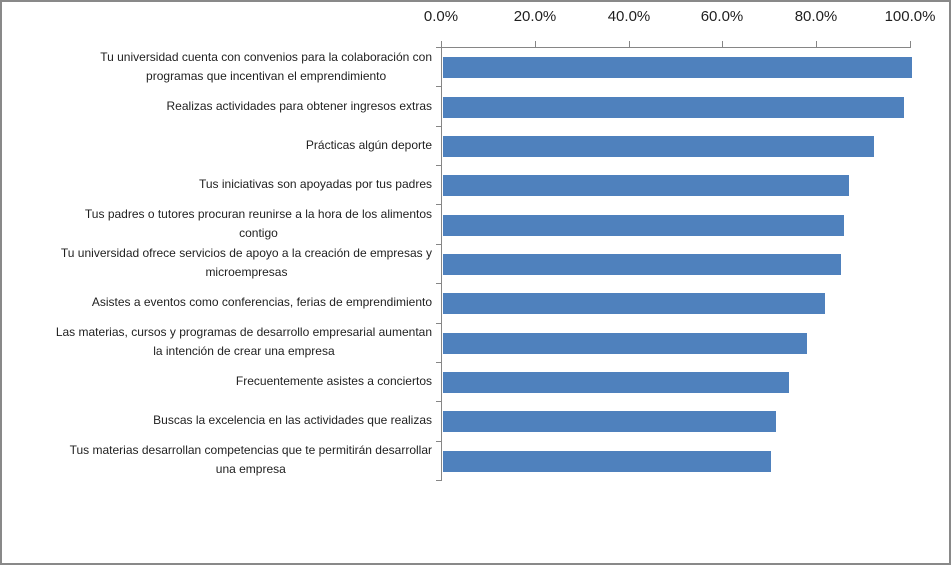 This screenshot has width=951, height=565. Describe the element at coordinates (816, 16) in the screenshot. I see `x-axis-tick-label: 80.0%` at that location.